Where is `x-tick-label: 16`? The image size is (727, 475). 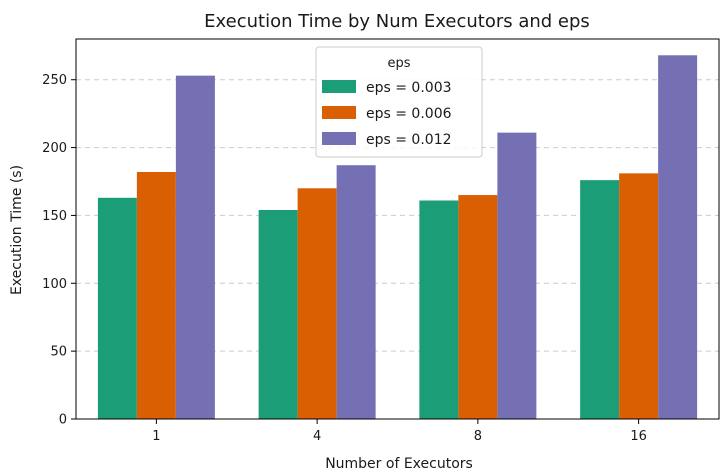 x-tick-label: 16 is located at coordinates (638, 436).